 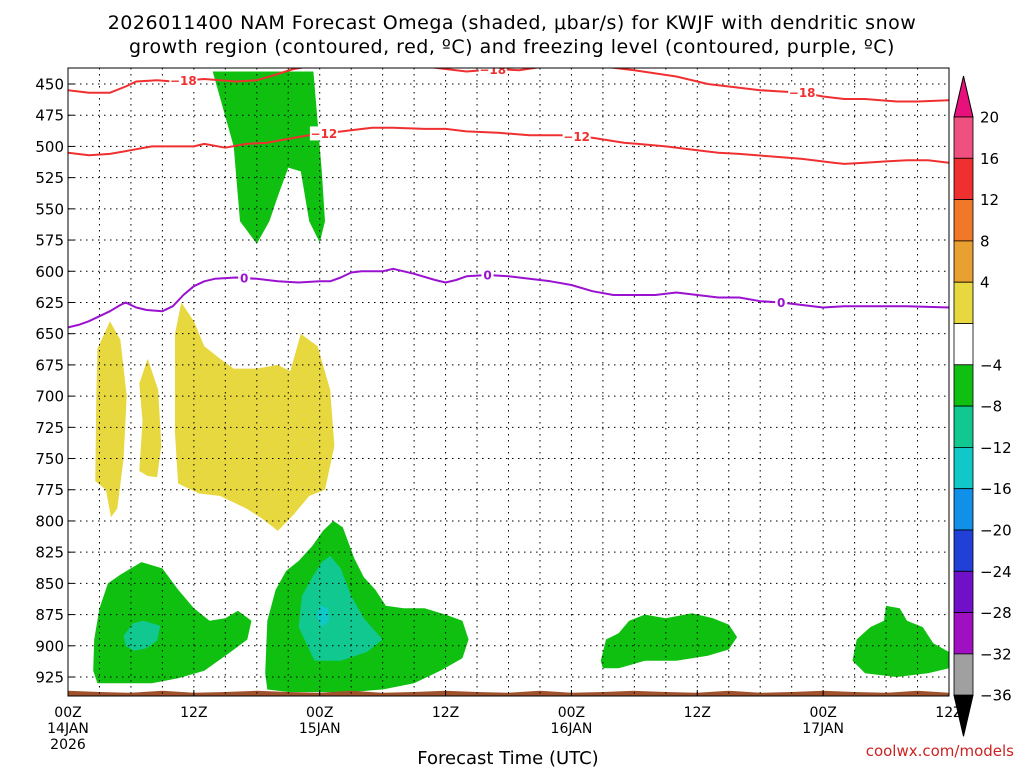 What do you see at coordinates (940, 751) in the screenshot?
I see `credit-text: coolwx.com/models` at bounding box center [940, 751].